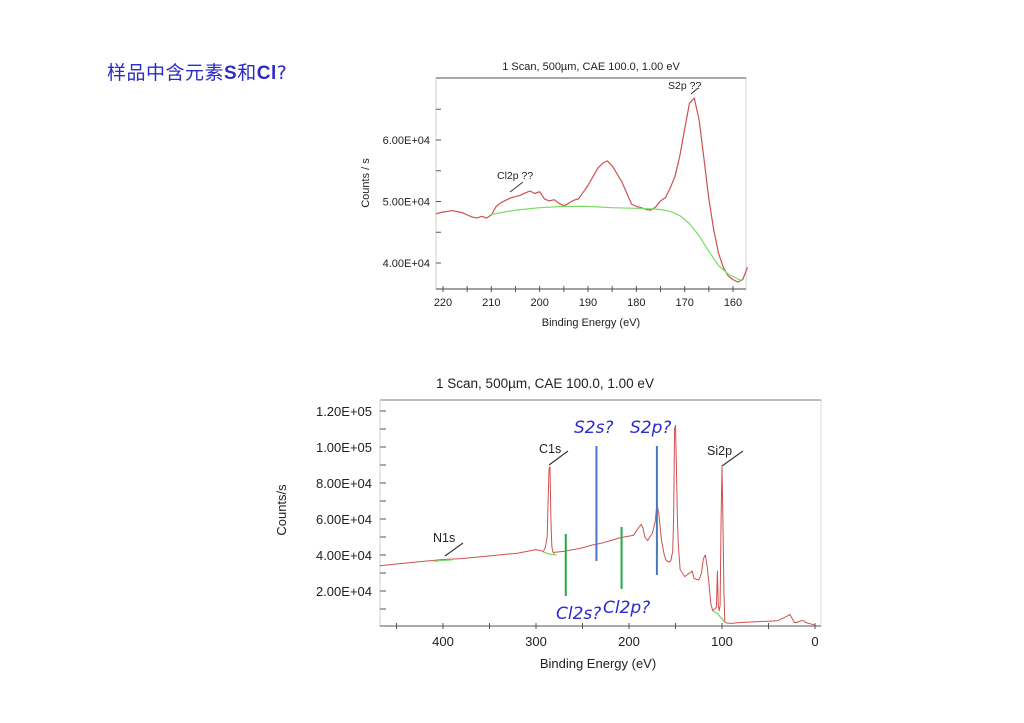 The image size is (1024, 723). Describe the element at coordinates (281, 510) in the screenshot. I see `y-axis-title: Counts/s` at that location.